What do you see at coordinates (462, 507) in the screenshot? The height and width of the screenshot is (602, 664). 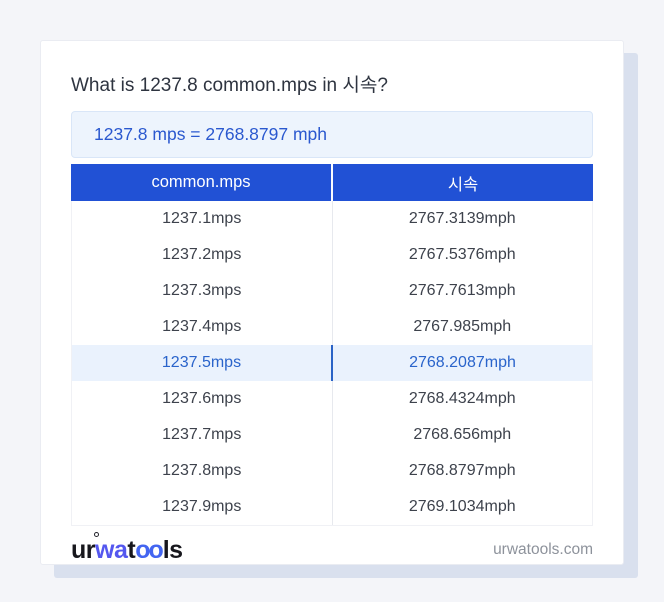 I see `cell-mph-value: 2769.1034mph` at bounding box center [462, 507].